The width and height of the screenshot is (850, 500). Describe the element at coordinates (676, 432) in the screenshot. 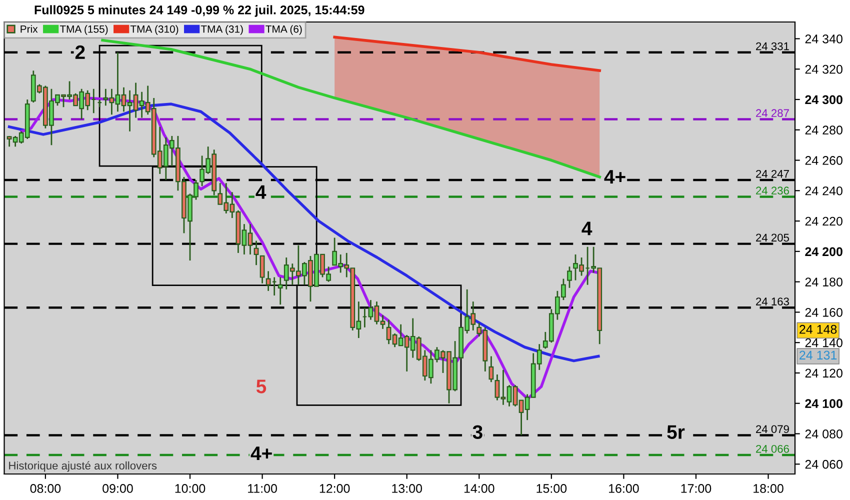

I see `annotation: 5r` at that location.